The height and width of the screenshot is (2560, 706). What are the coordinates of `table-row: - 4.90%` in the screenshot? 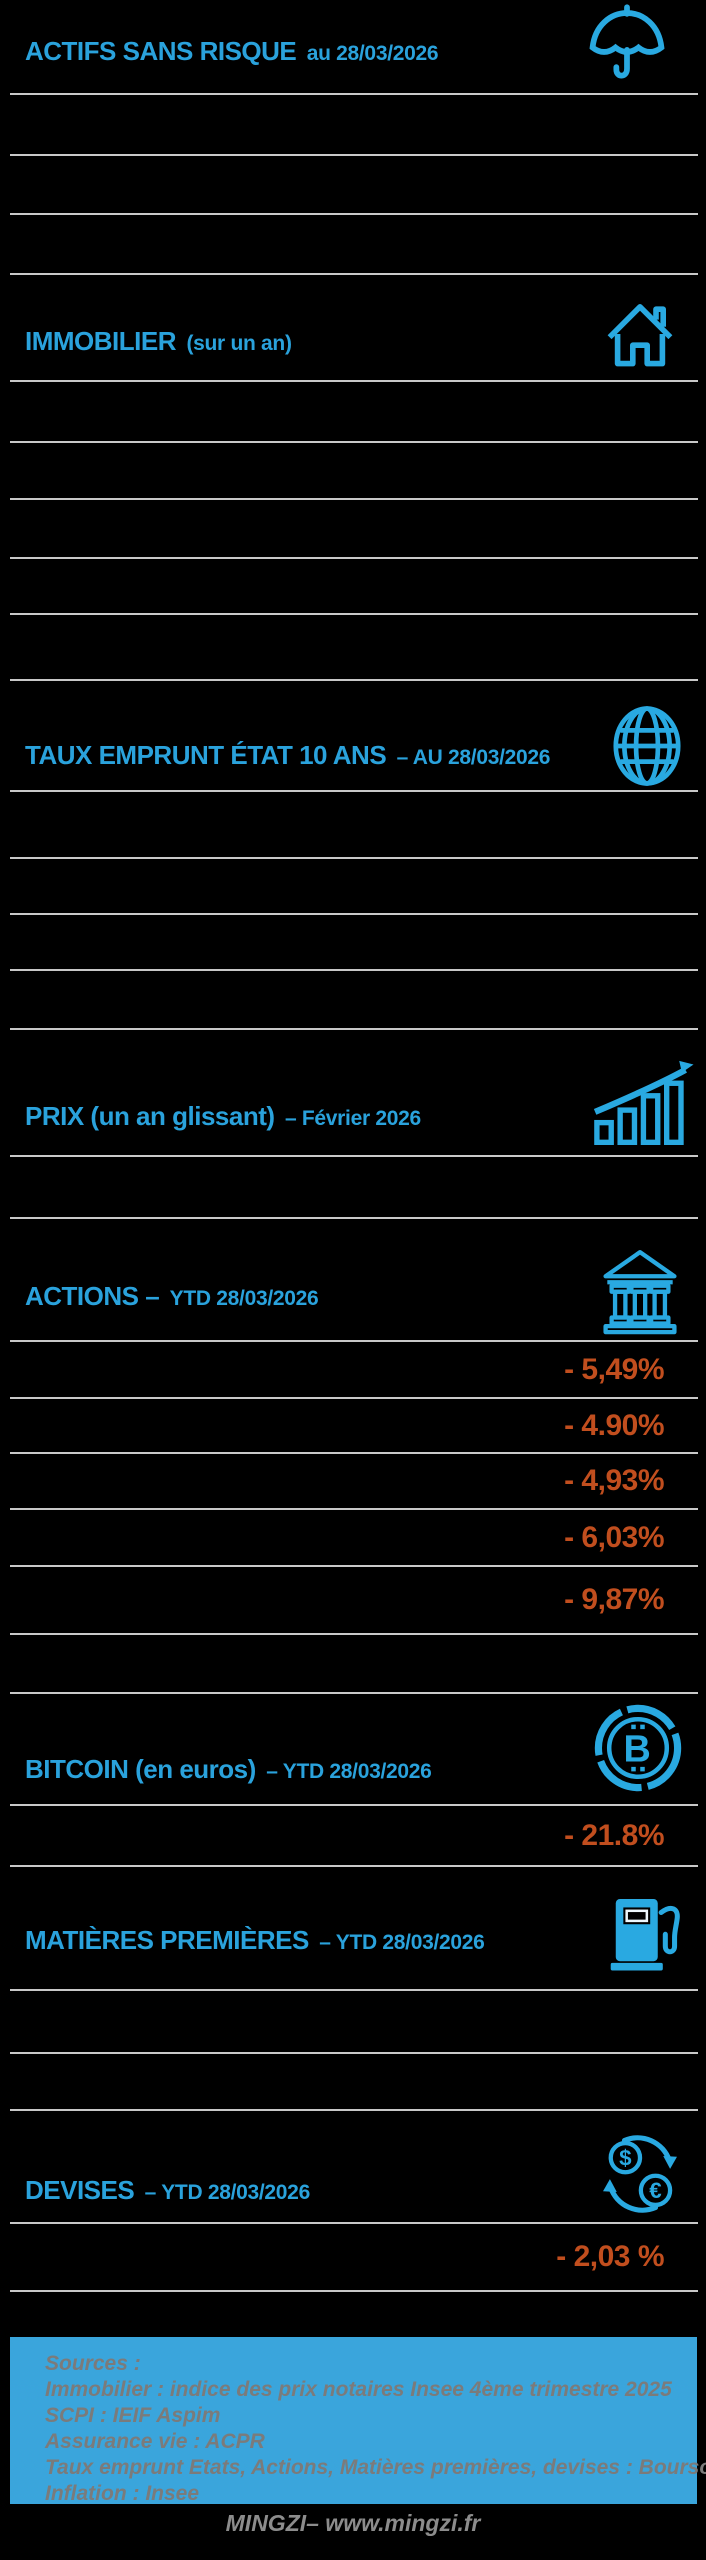 It's located at (354, 1424).